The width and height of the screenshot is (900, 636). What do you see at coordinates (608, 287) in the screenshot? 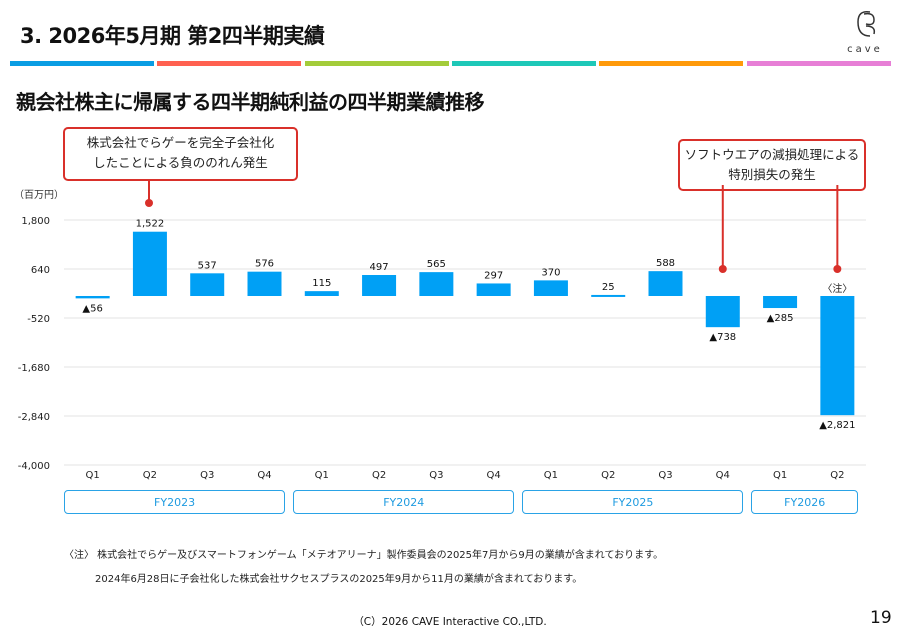
I see `data-label: 25` at bounding box center [608, 287].